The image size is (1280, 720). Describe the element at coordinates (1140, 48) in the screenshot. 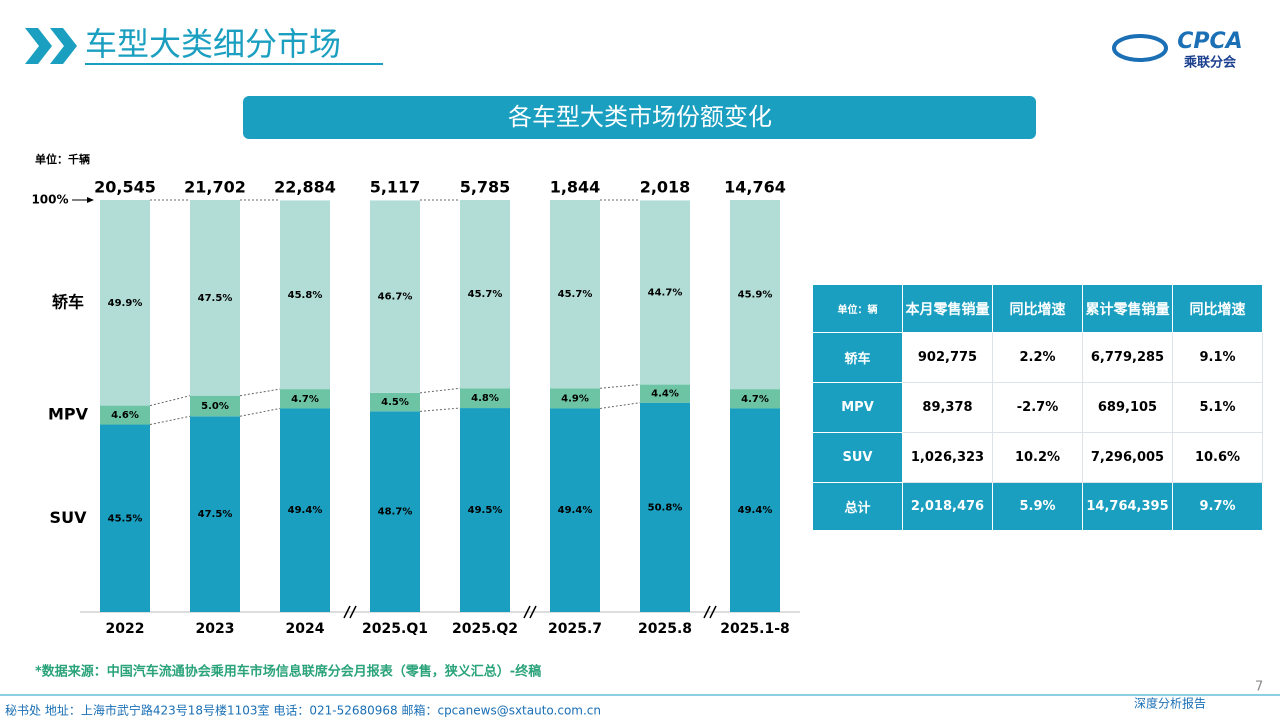

I see `logo-swoosh` at that location.